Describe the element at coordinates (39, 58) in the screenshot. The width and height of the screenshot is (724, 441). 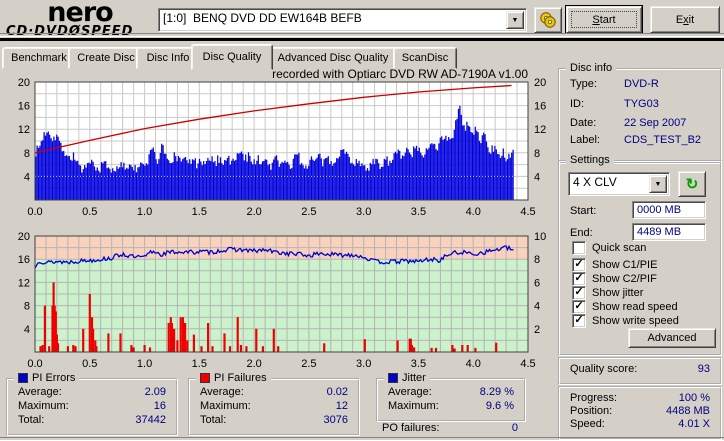
I see `tab-benchmark: Benchmark` at that location.